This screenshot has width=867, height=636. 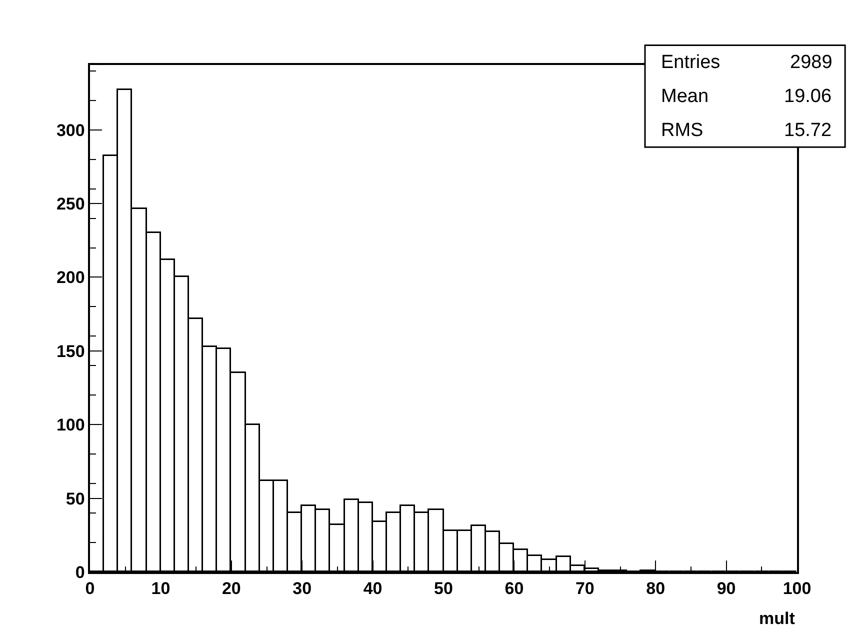 I want to click on y-tick-label: 300, so click(x=70, y=130).